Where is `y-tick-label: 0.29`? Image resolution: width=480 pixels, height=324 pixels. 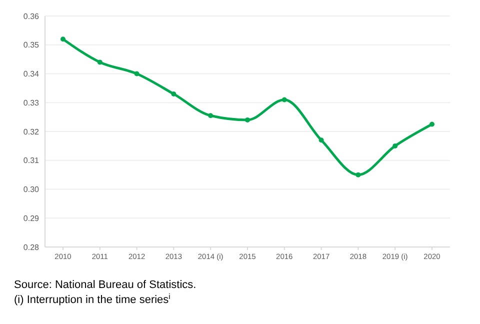 y-tick-label: 0.29 is located at coordinates (31, 218).